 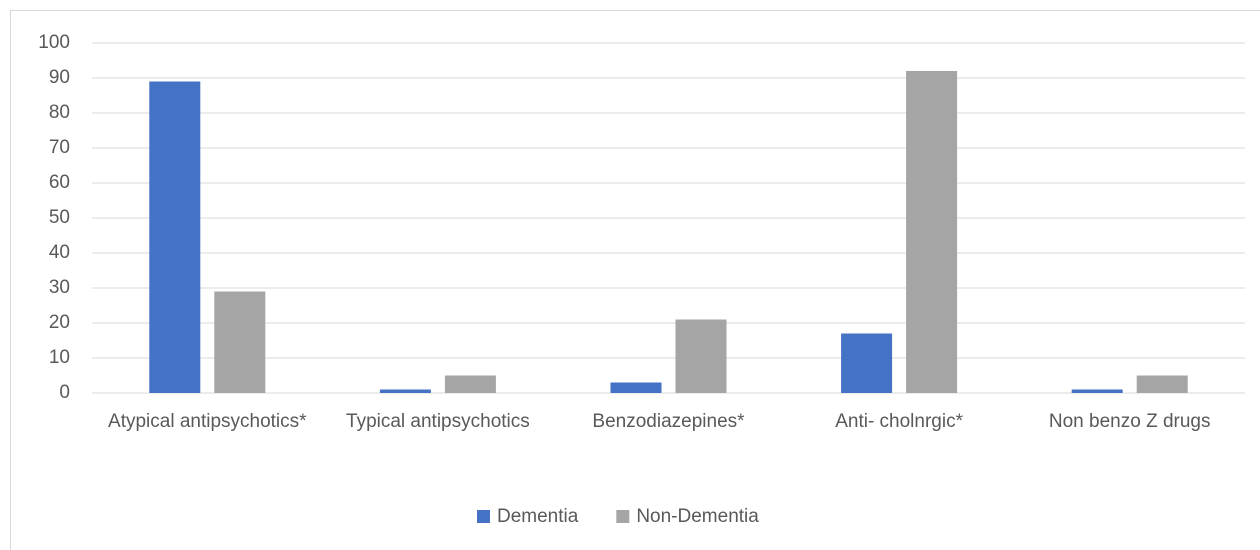 What do you see at coordinates (59, 217) in the screenshot?
I see `y-tick-label: 50` at bounding box center [59, 217].